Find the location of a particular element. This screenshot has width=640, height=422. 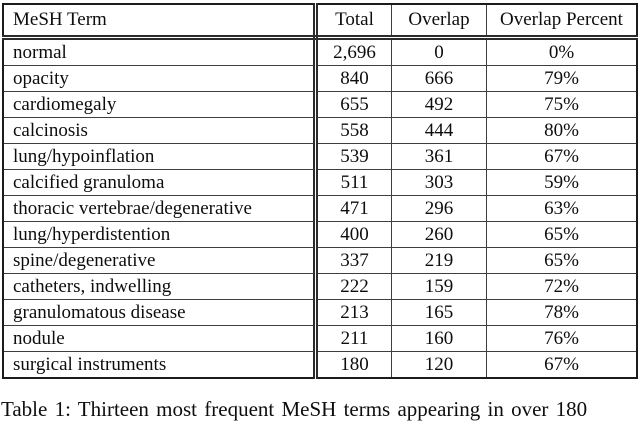

table-row: calcified granuloma 511 303 59% is located at coordinates (320, 182).